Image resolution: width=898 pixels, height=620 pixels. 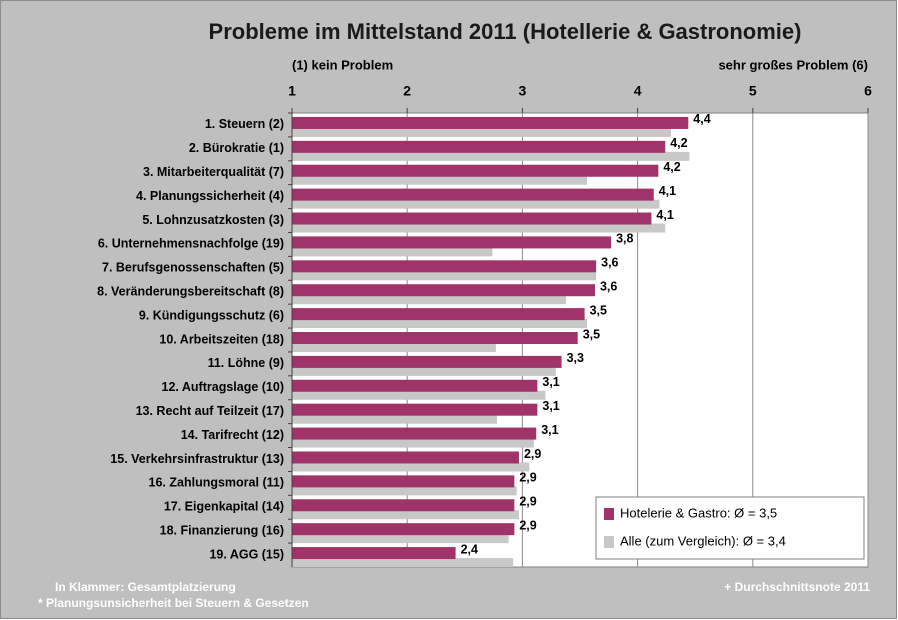 I want to click on x-tick-label: 3, so click(x=523, y=91).